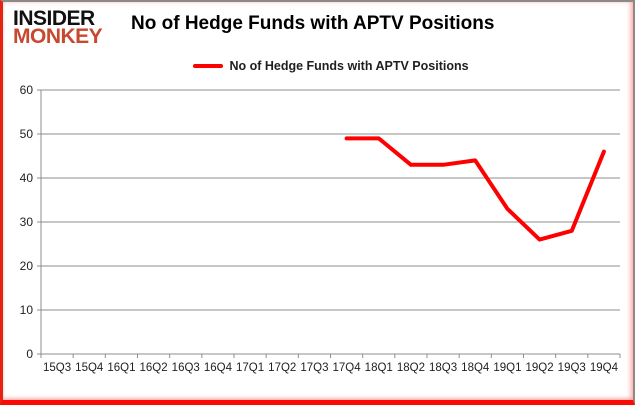  Describe the element at coordinates (27, 178) in the screenshot. I see `y-tick-label: 40` at that location.